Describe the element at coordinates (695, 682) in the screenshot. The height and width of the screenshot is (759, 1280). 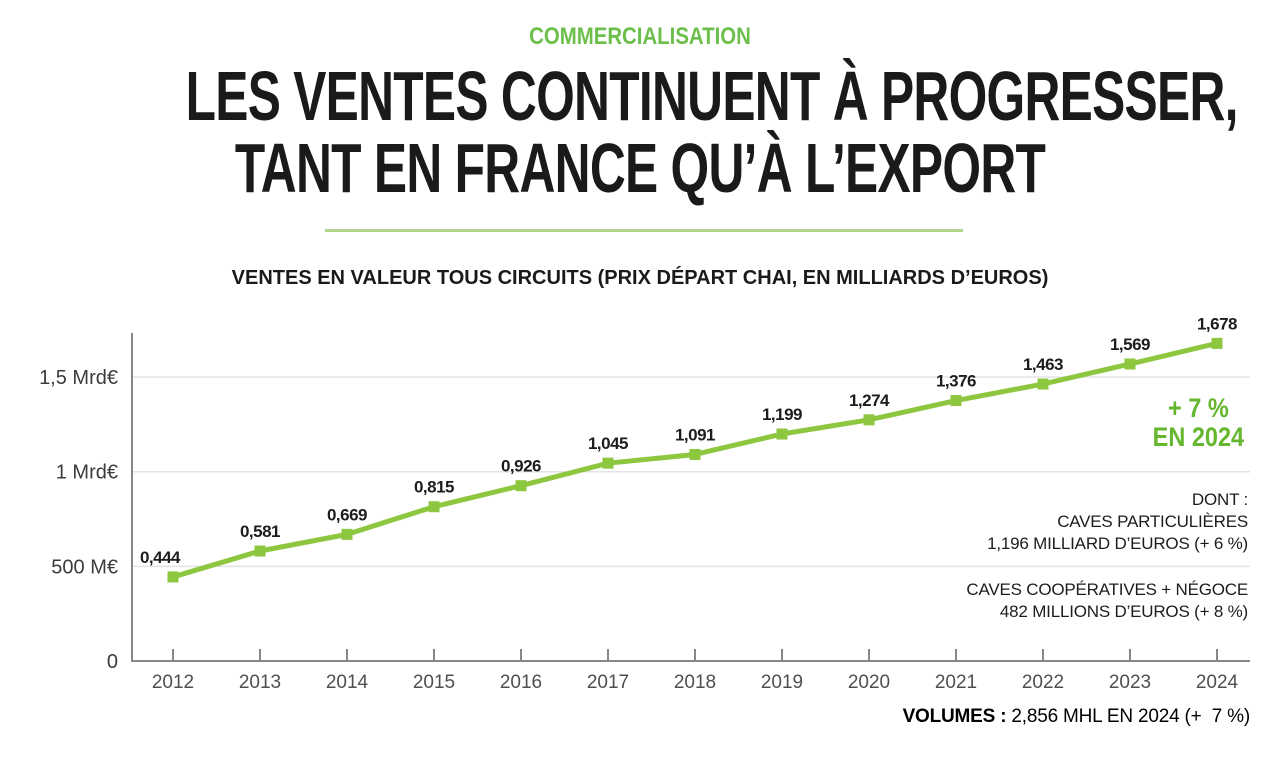
I see `x-axis-tick-label: 2018` at that location.